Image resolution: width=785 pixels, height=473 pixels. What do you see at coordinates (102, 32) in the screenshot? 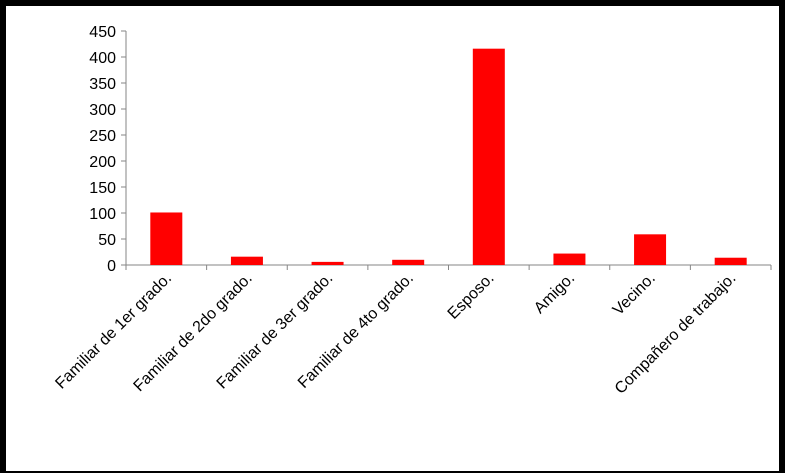
I see `y-tick-label: 450` at bounding box center [102, 32].